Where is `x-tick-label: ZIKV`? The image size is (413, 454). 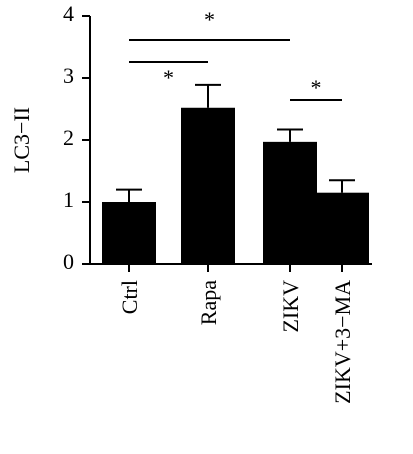 x-tick-label: ZIKV is located at coordinates (290, 306).